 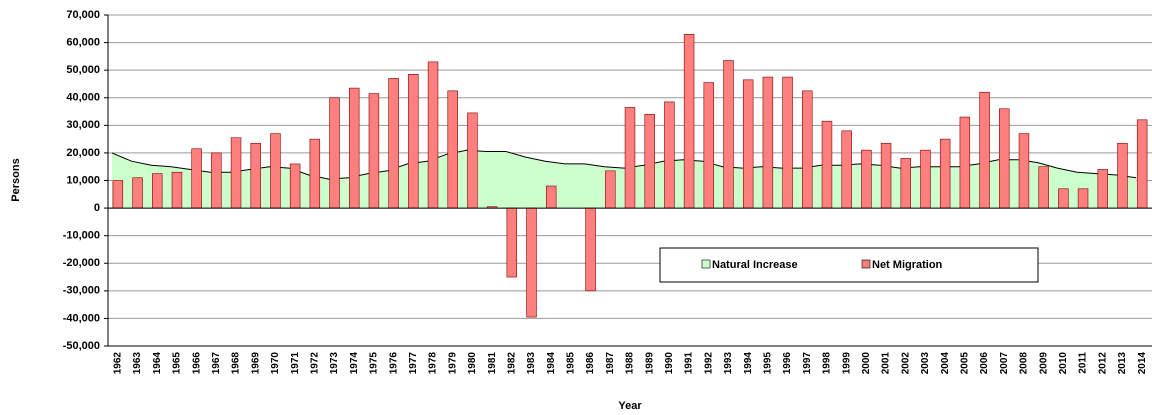 What do you see at coordinates (531, 363) in the screenshot?
I see `x-tick-label: 1983` at bounding box center [531, 363].